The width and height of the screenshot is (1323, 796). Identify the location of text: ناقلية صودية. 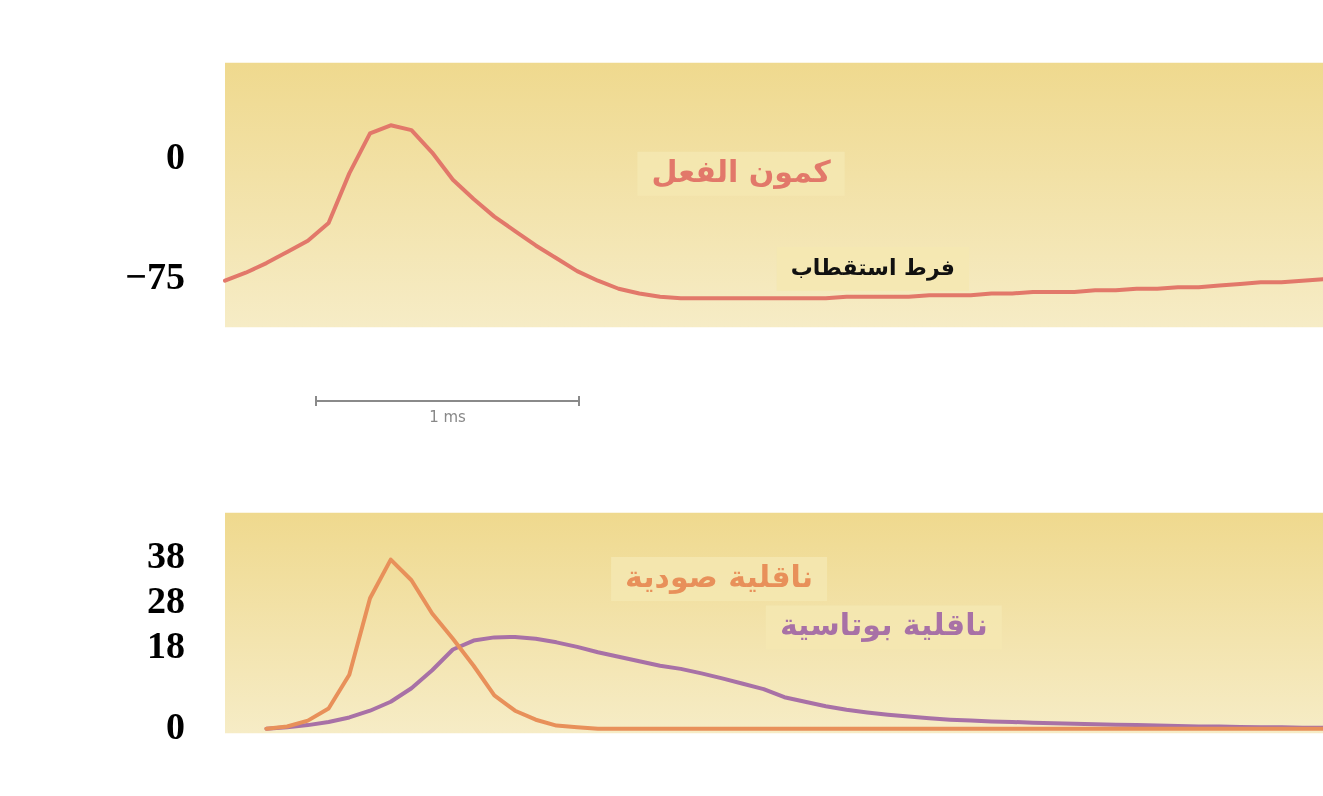
(719, 576).